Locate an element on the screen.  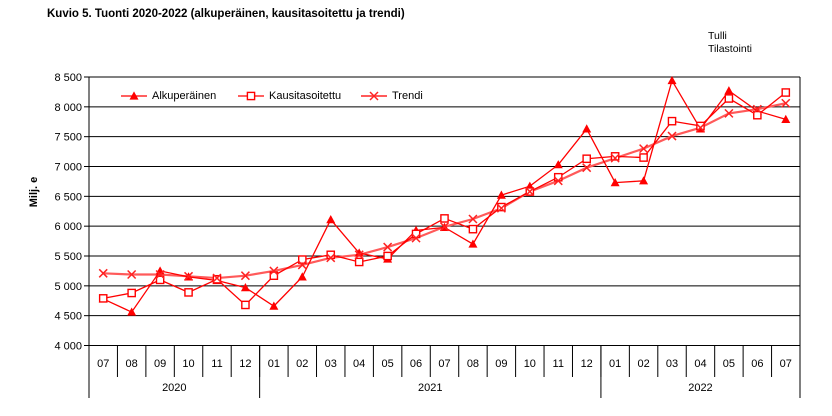
alkuperainen-triangle-marker-icon is located at coordinates (134, 95).